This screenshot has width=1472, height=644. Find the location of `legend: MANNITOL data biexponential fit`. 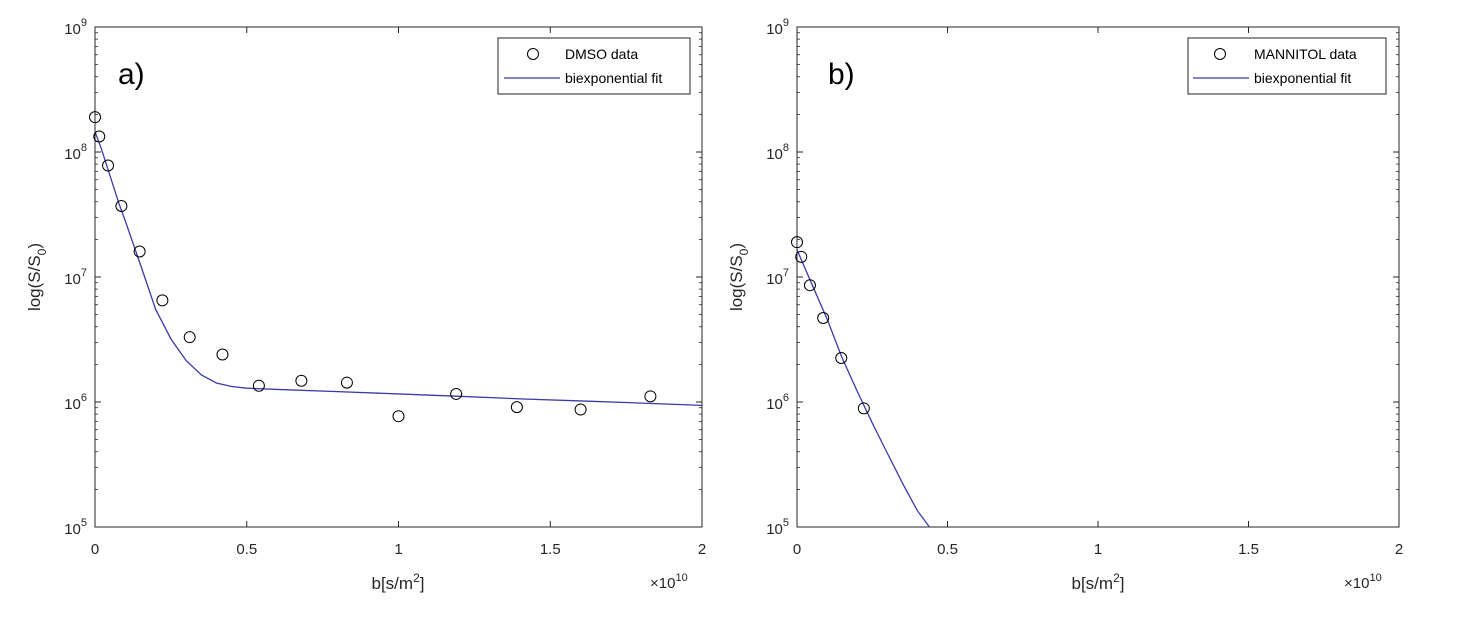

legend: MANNITOL data biexponential fit is located at coordinates (1287, 66).